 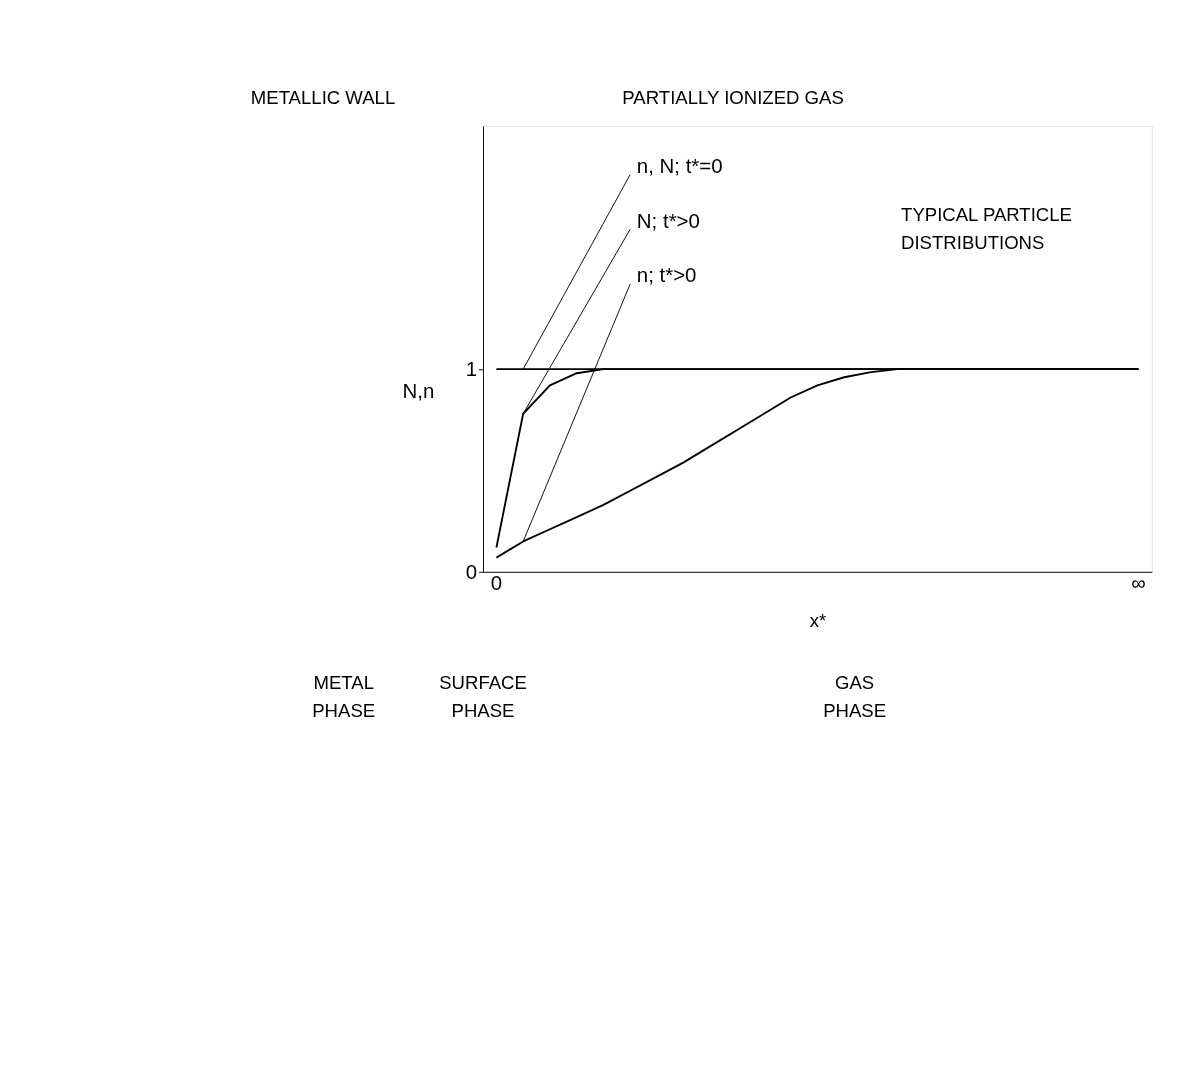 I want to click on x-tick-label: ∞, so click(x=1138, y=582).